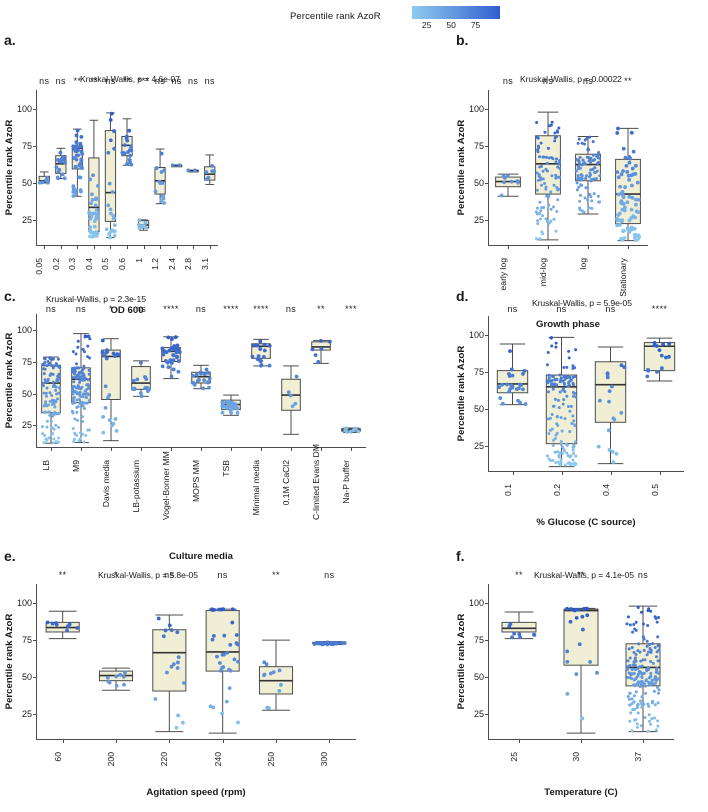 This screenshot has width=708, height=812. I want to click on x-axis-line-a, so click(127, 245).